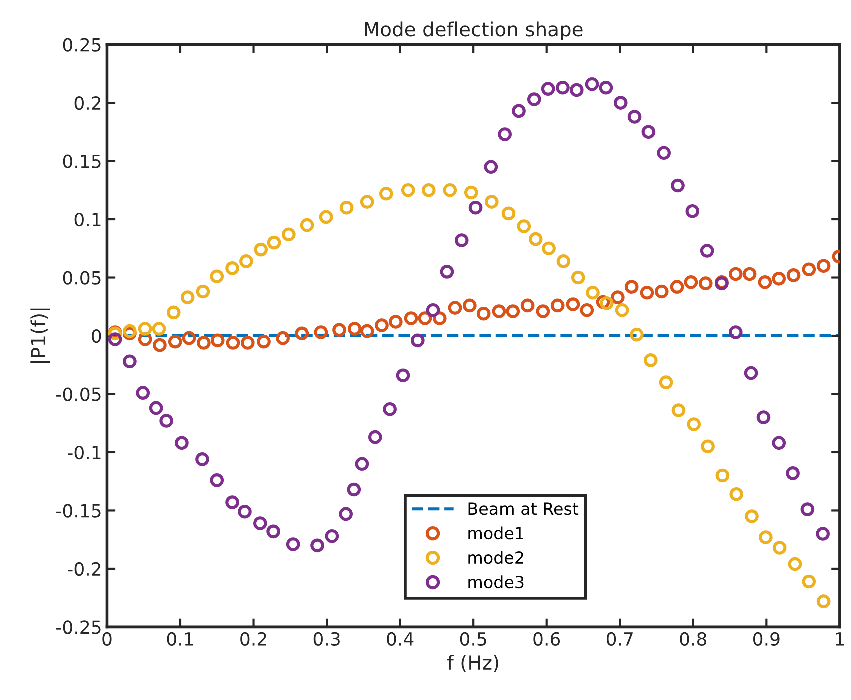  What do you see at coordinates (840, 639) in the screenshot?
I see `x-tick-label: 1` at bounding box center [840, 639].